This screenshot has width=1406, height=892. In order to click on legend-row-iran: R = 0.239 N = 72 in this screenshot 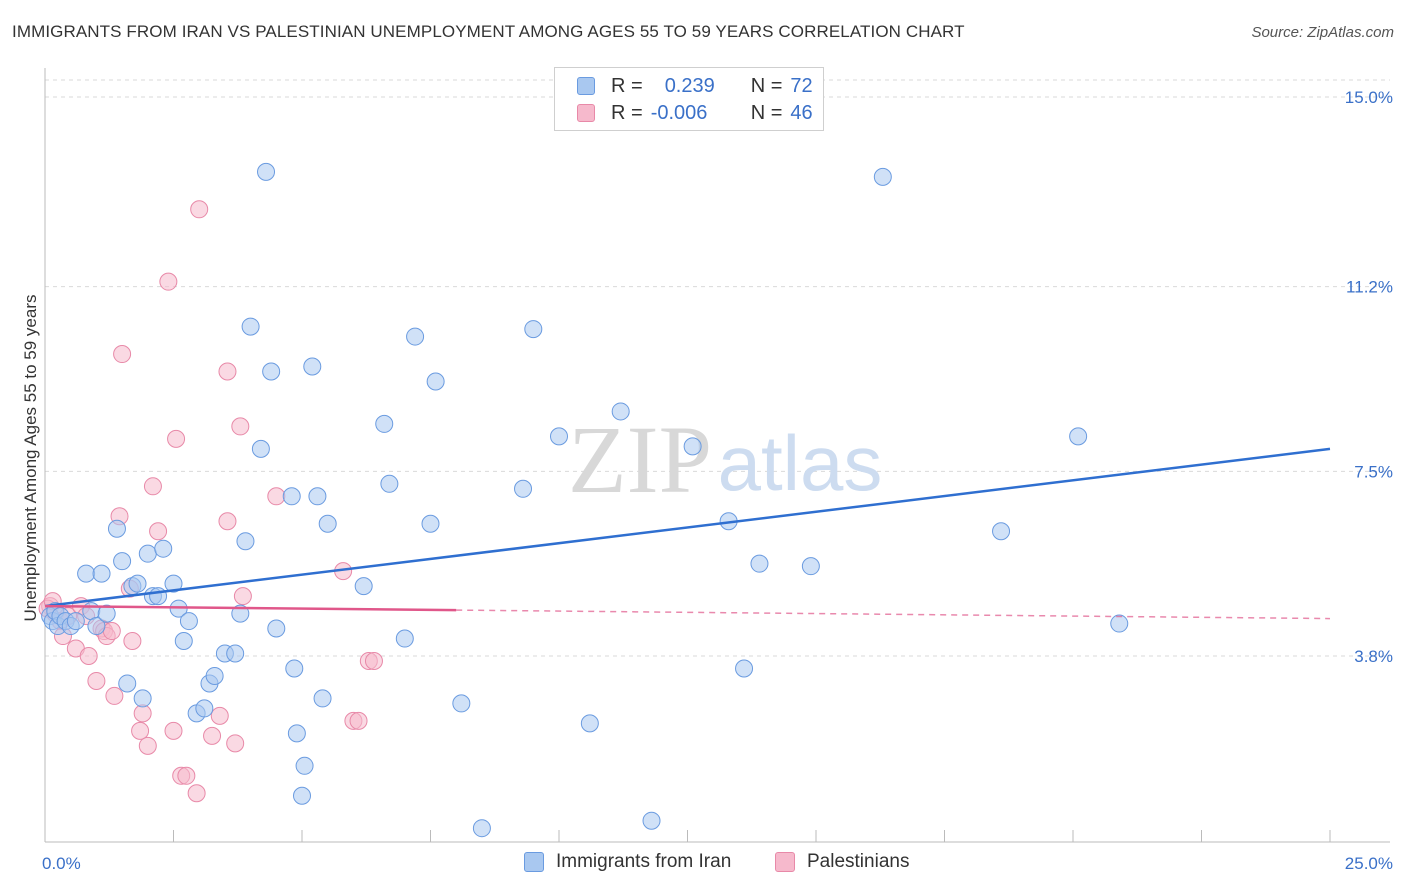, I will do `click(695, 86)`.